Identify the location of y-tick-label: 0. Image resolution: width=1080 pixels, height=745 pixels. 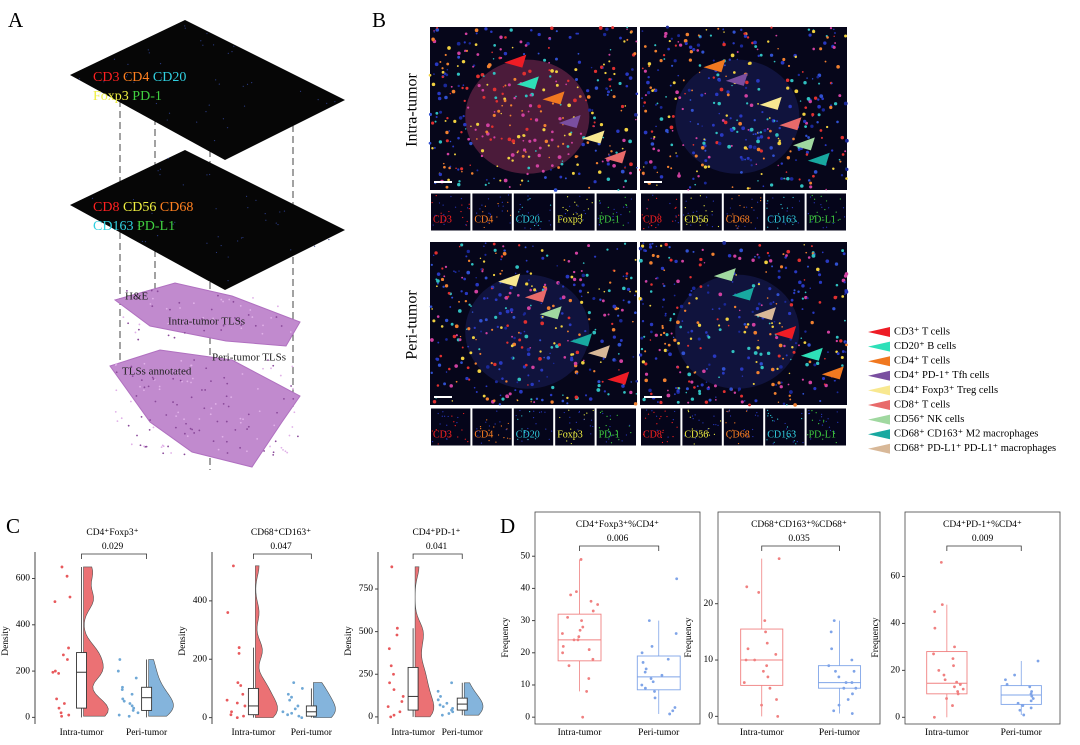
(527, 717).